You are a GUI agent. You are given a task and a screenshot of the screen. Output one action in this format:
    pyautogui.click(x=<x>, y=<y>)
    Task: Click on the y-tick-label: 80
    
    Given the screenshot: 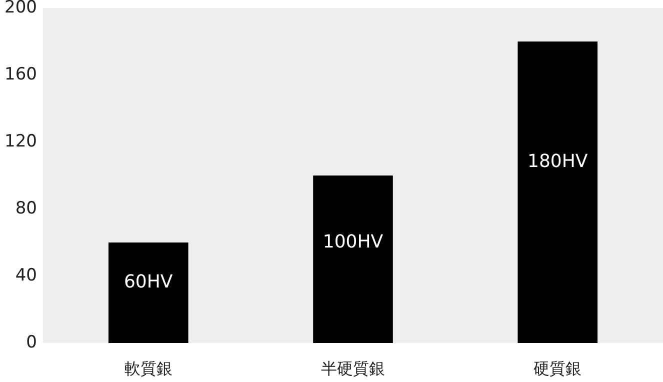 What is the action you would take?
    pyautogui.click(x=26, y=208)
    